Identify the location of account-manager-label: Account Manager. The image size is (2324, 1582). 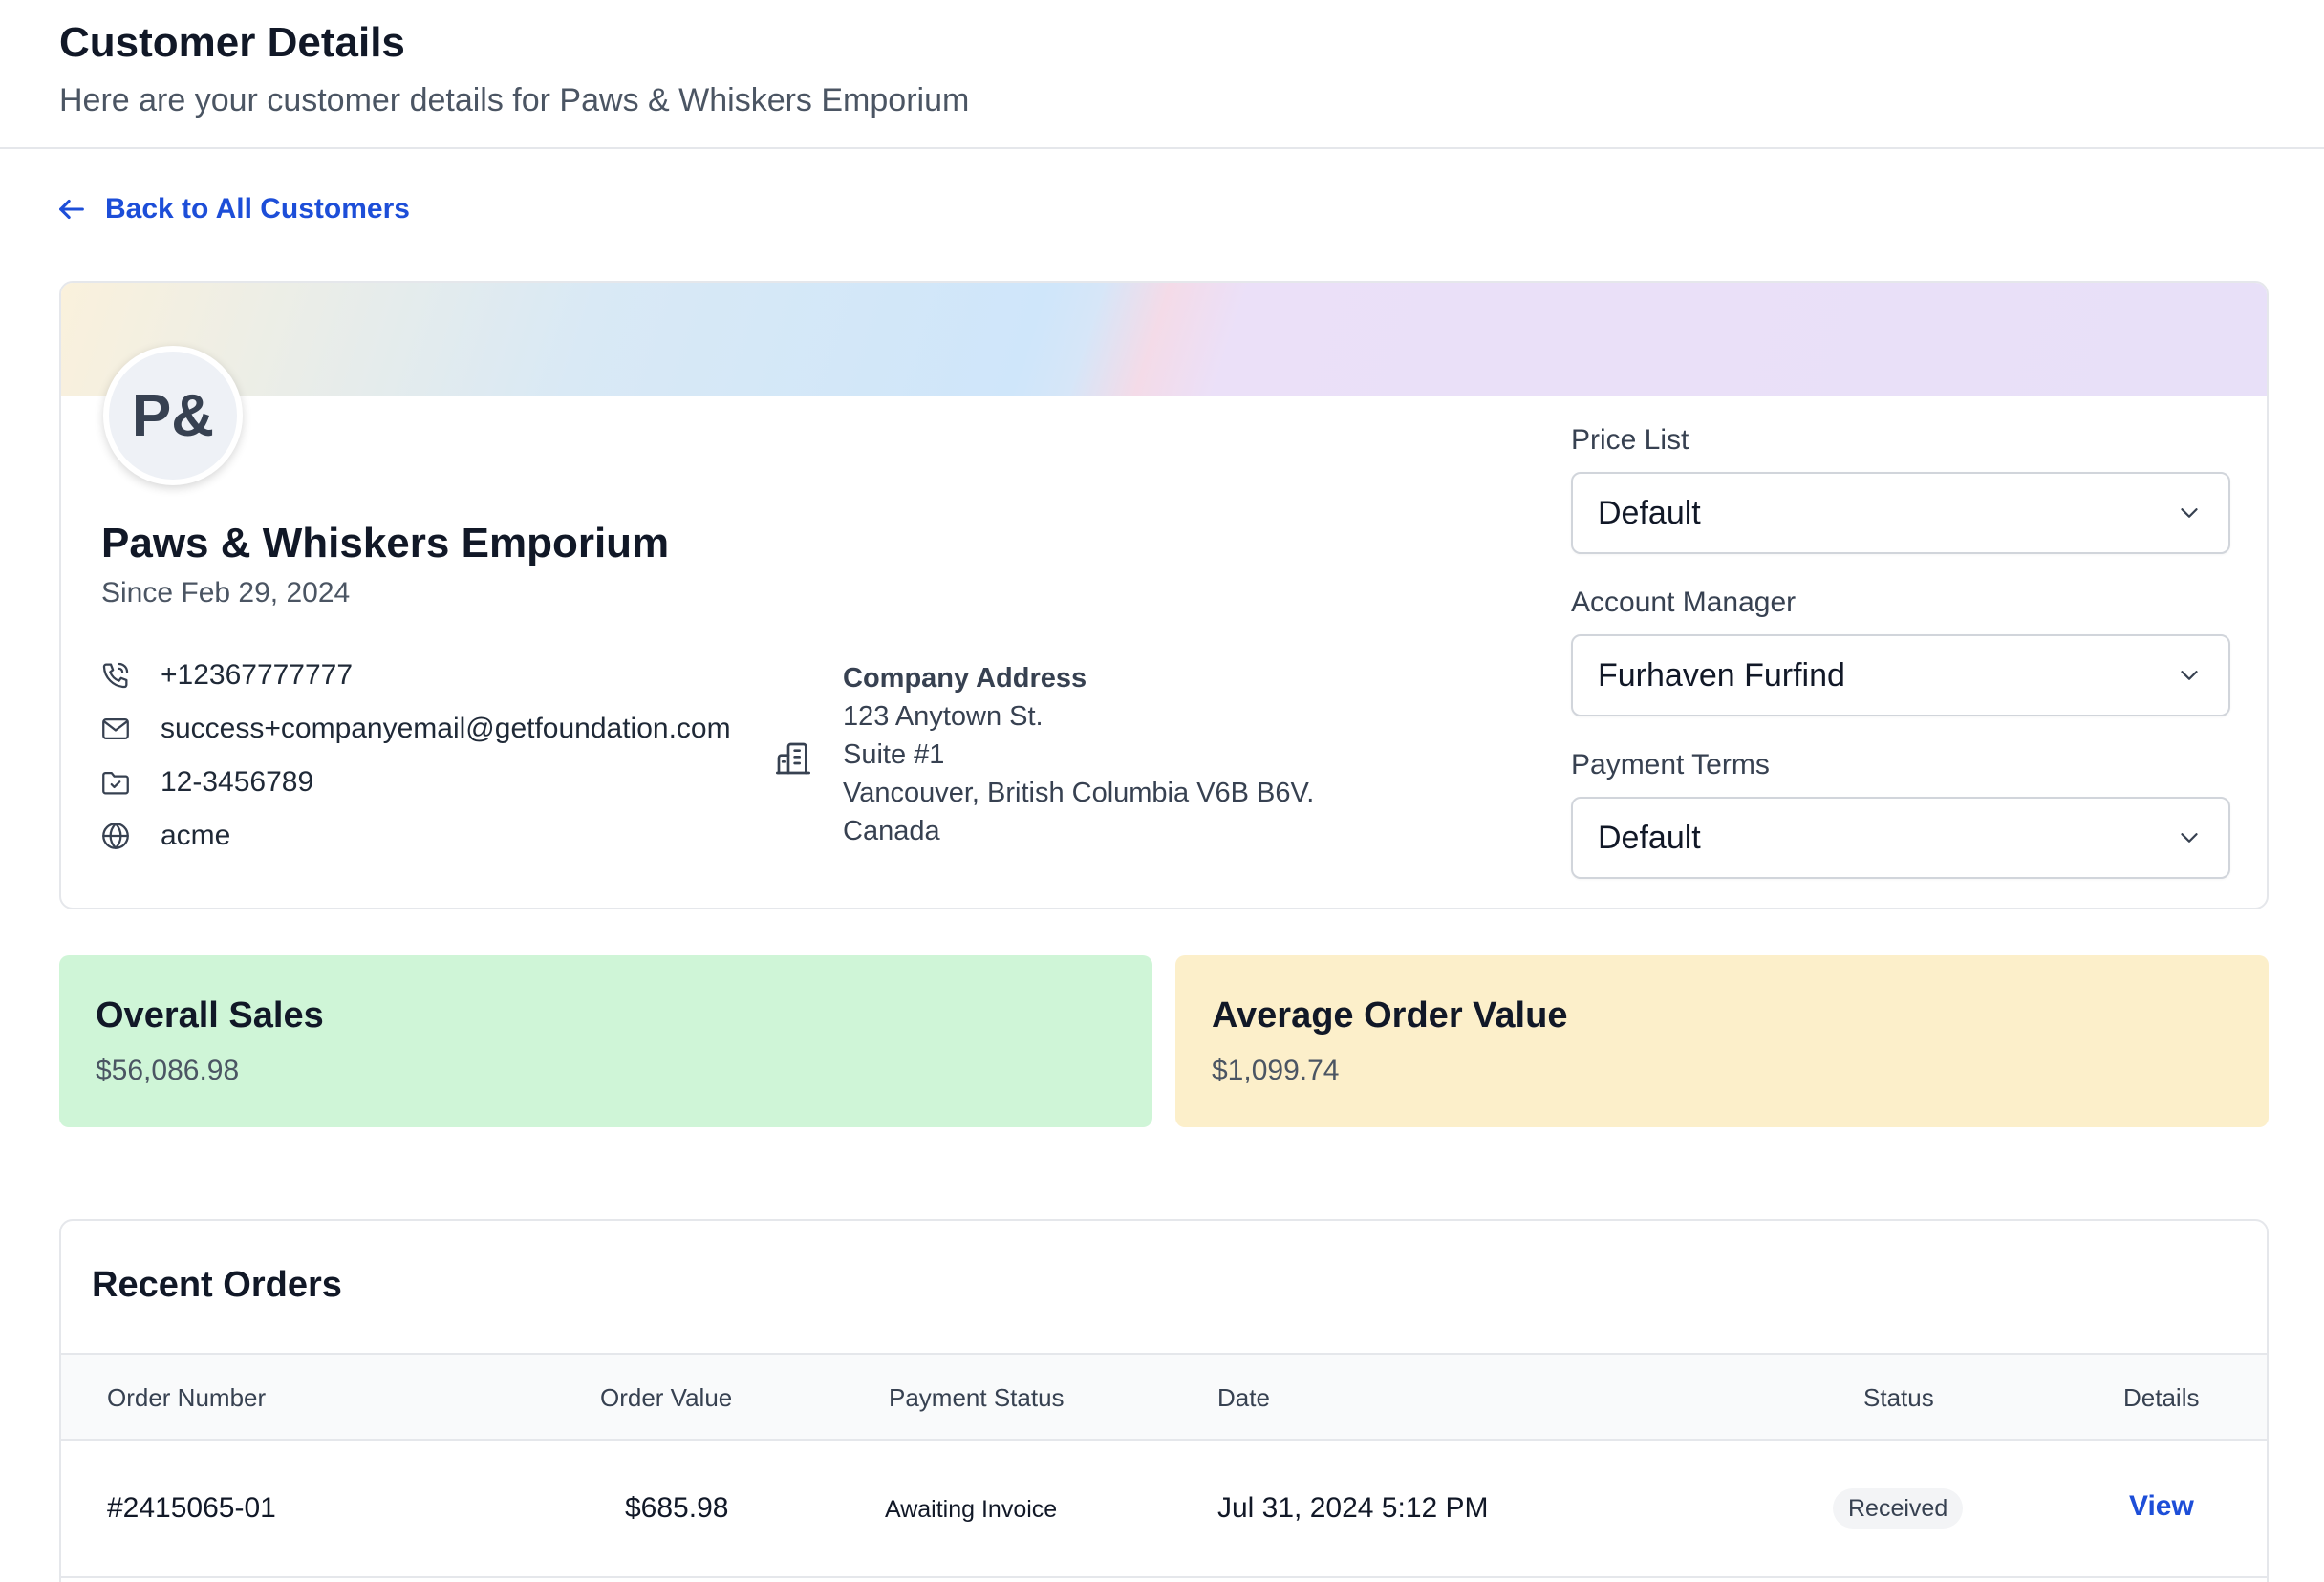
(1684, 602).